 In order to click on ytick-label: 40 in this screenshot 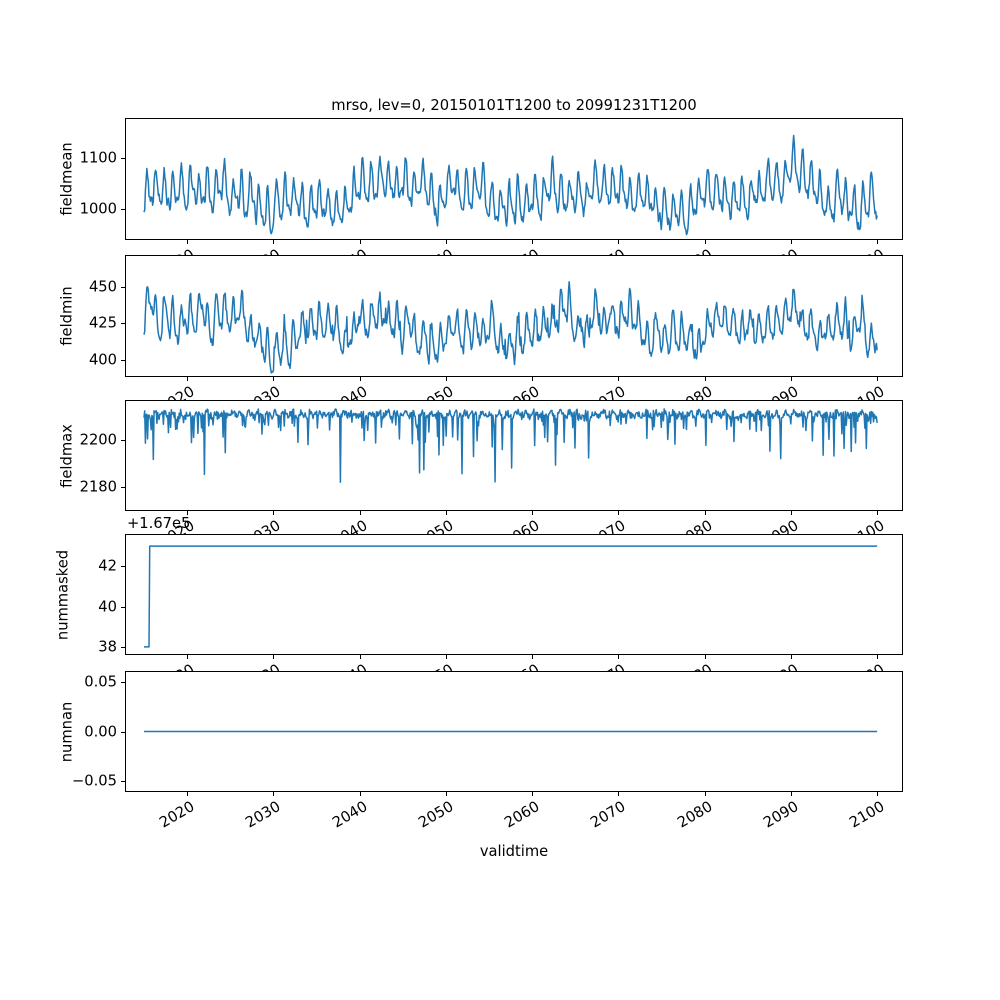, I will do `click(107, 607)`.